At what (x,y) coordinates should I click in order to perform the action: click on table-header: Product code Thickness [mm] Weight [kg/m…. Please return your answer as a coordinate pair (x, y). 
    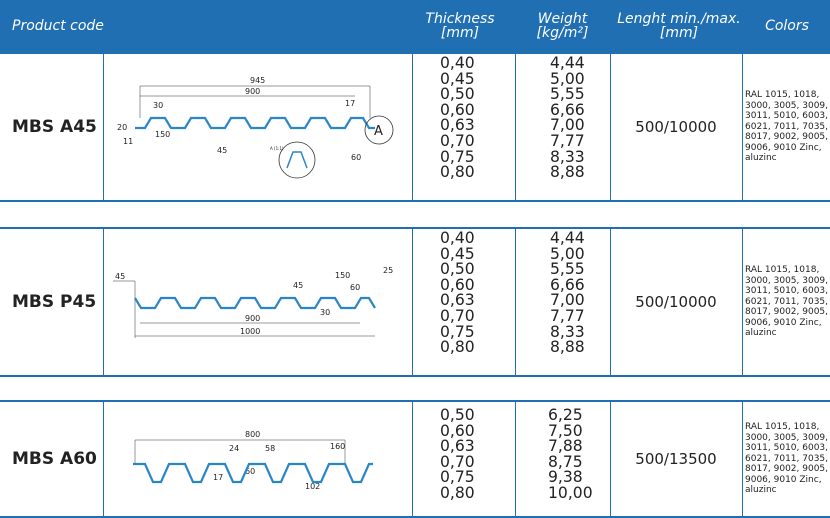
    Looking at the image, I should click on (415, 26).